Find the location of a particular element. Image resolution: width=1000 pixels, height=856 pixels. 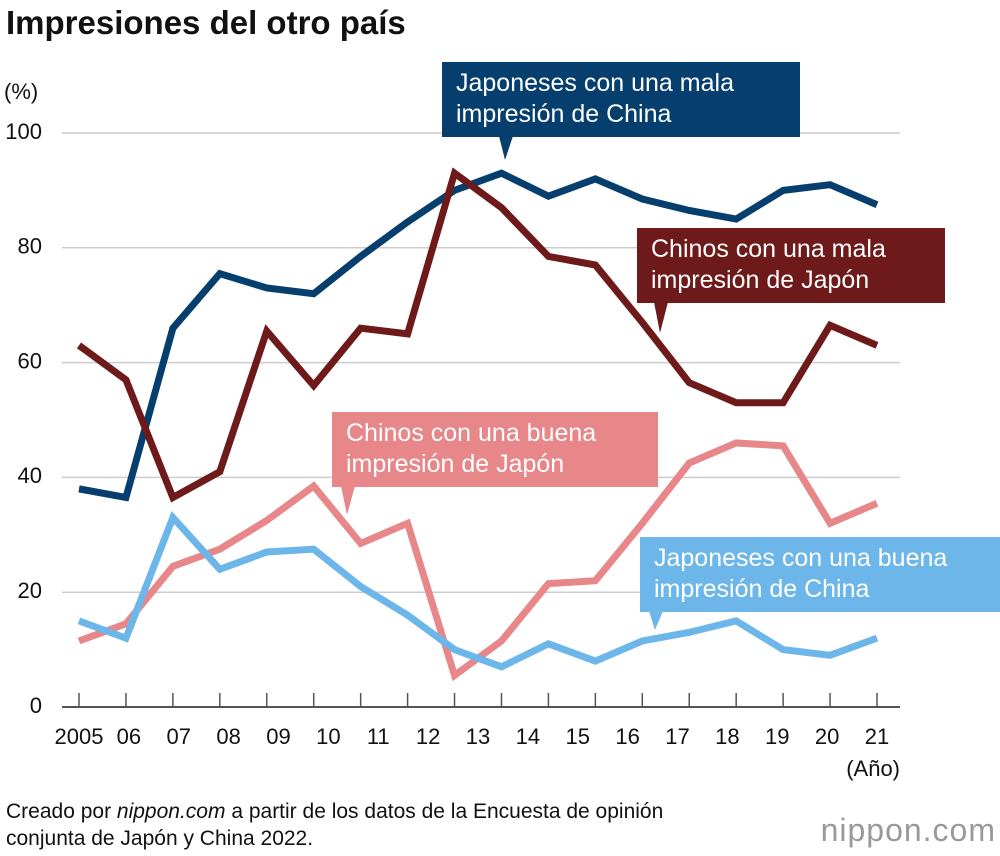

source-text: Creado por is located at coordinates (61, 811).